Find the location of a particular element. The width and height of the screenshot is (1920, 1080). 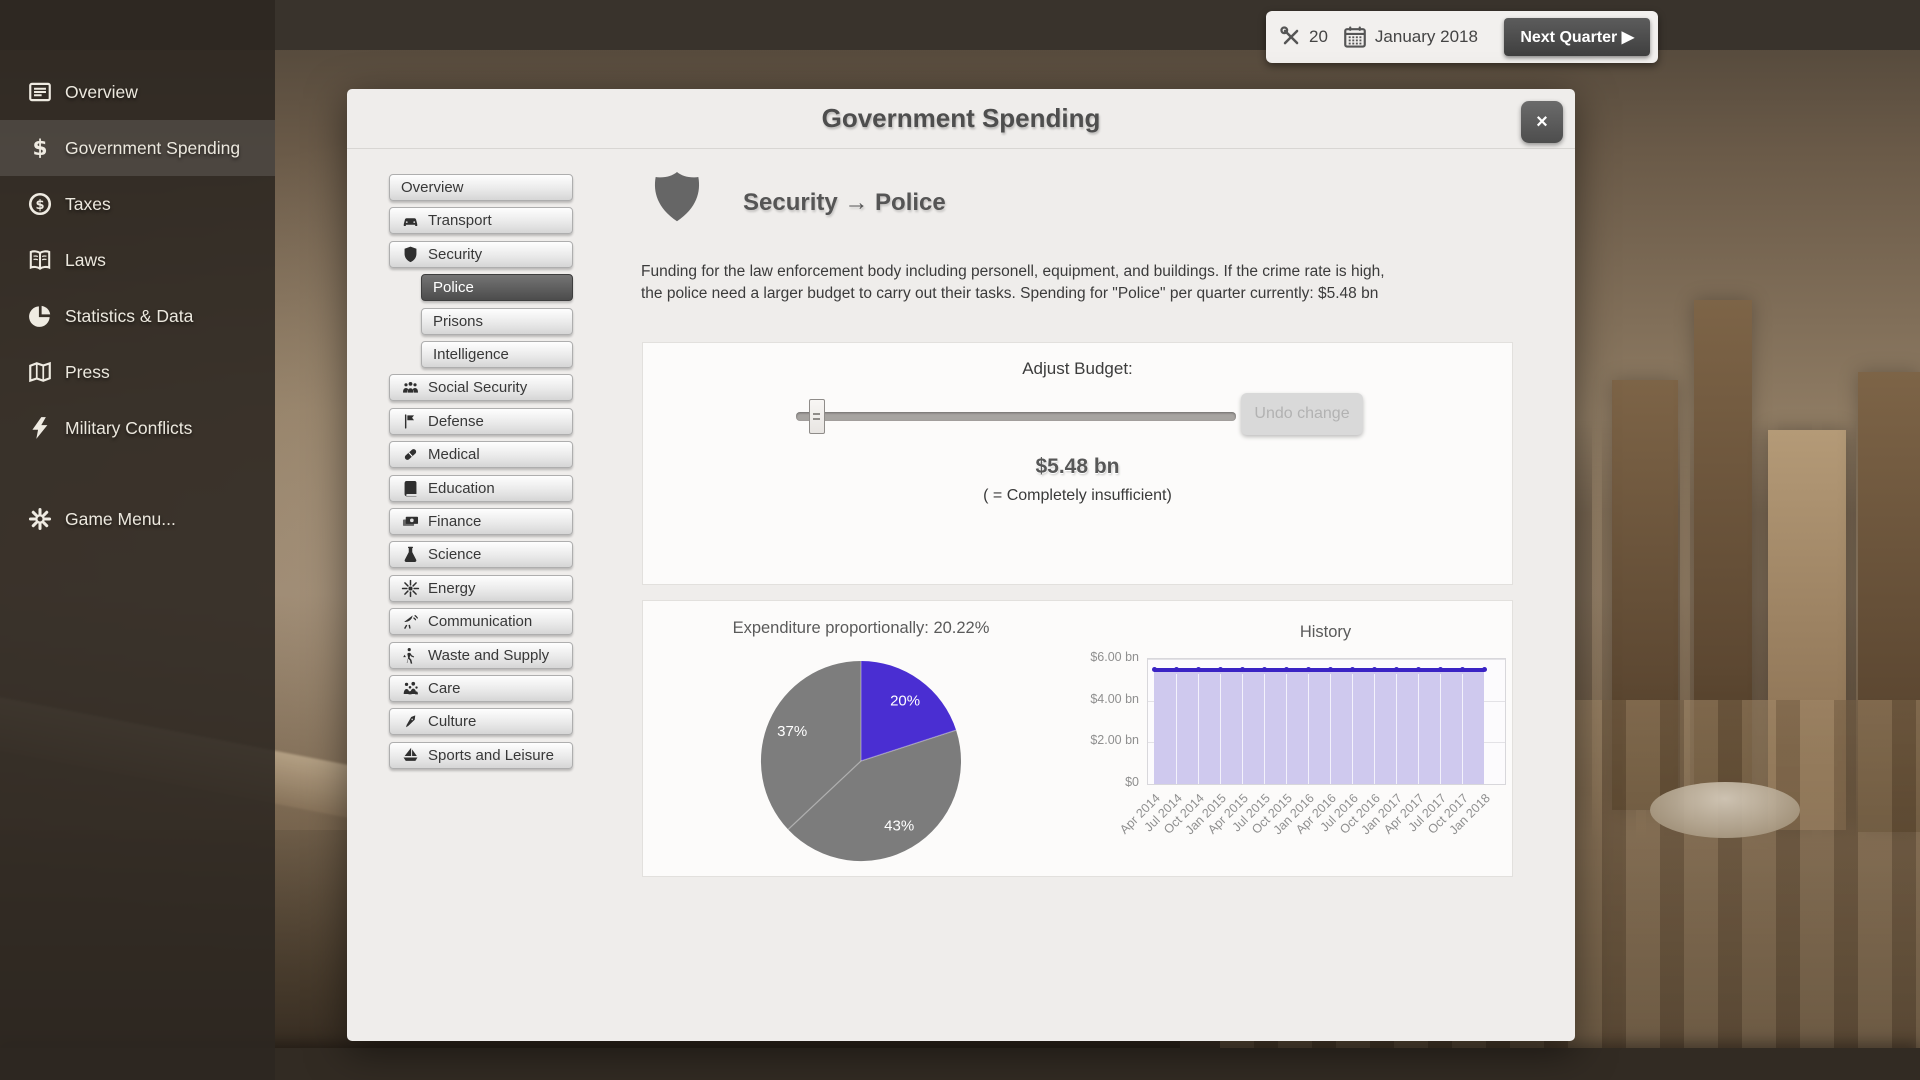

nav-energy: Energy is located at coordinates (481, 588).